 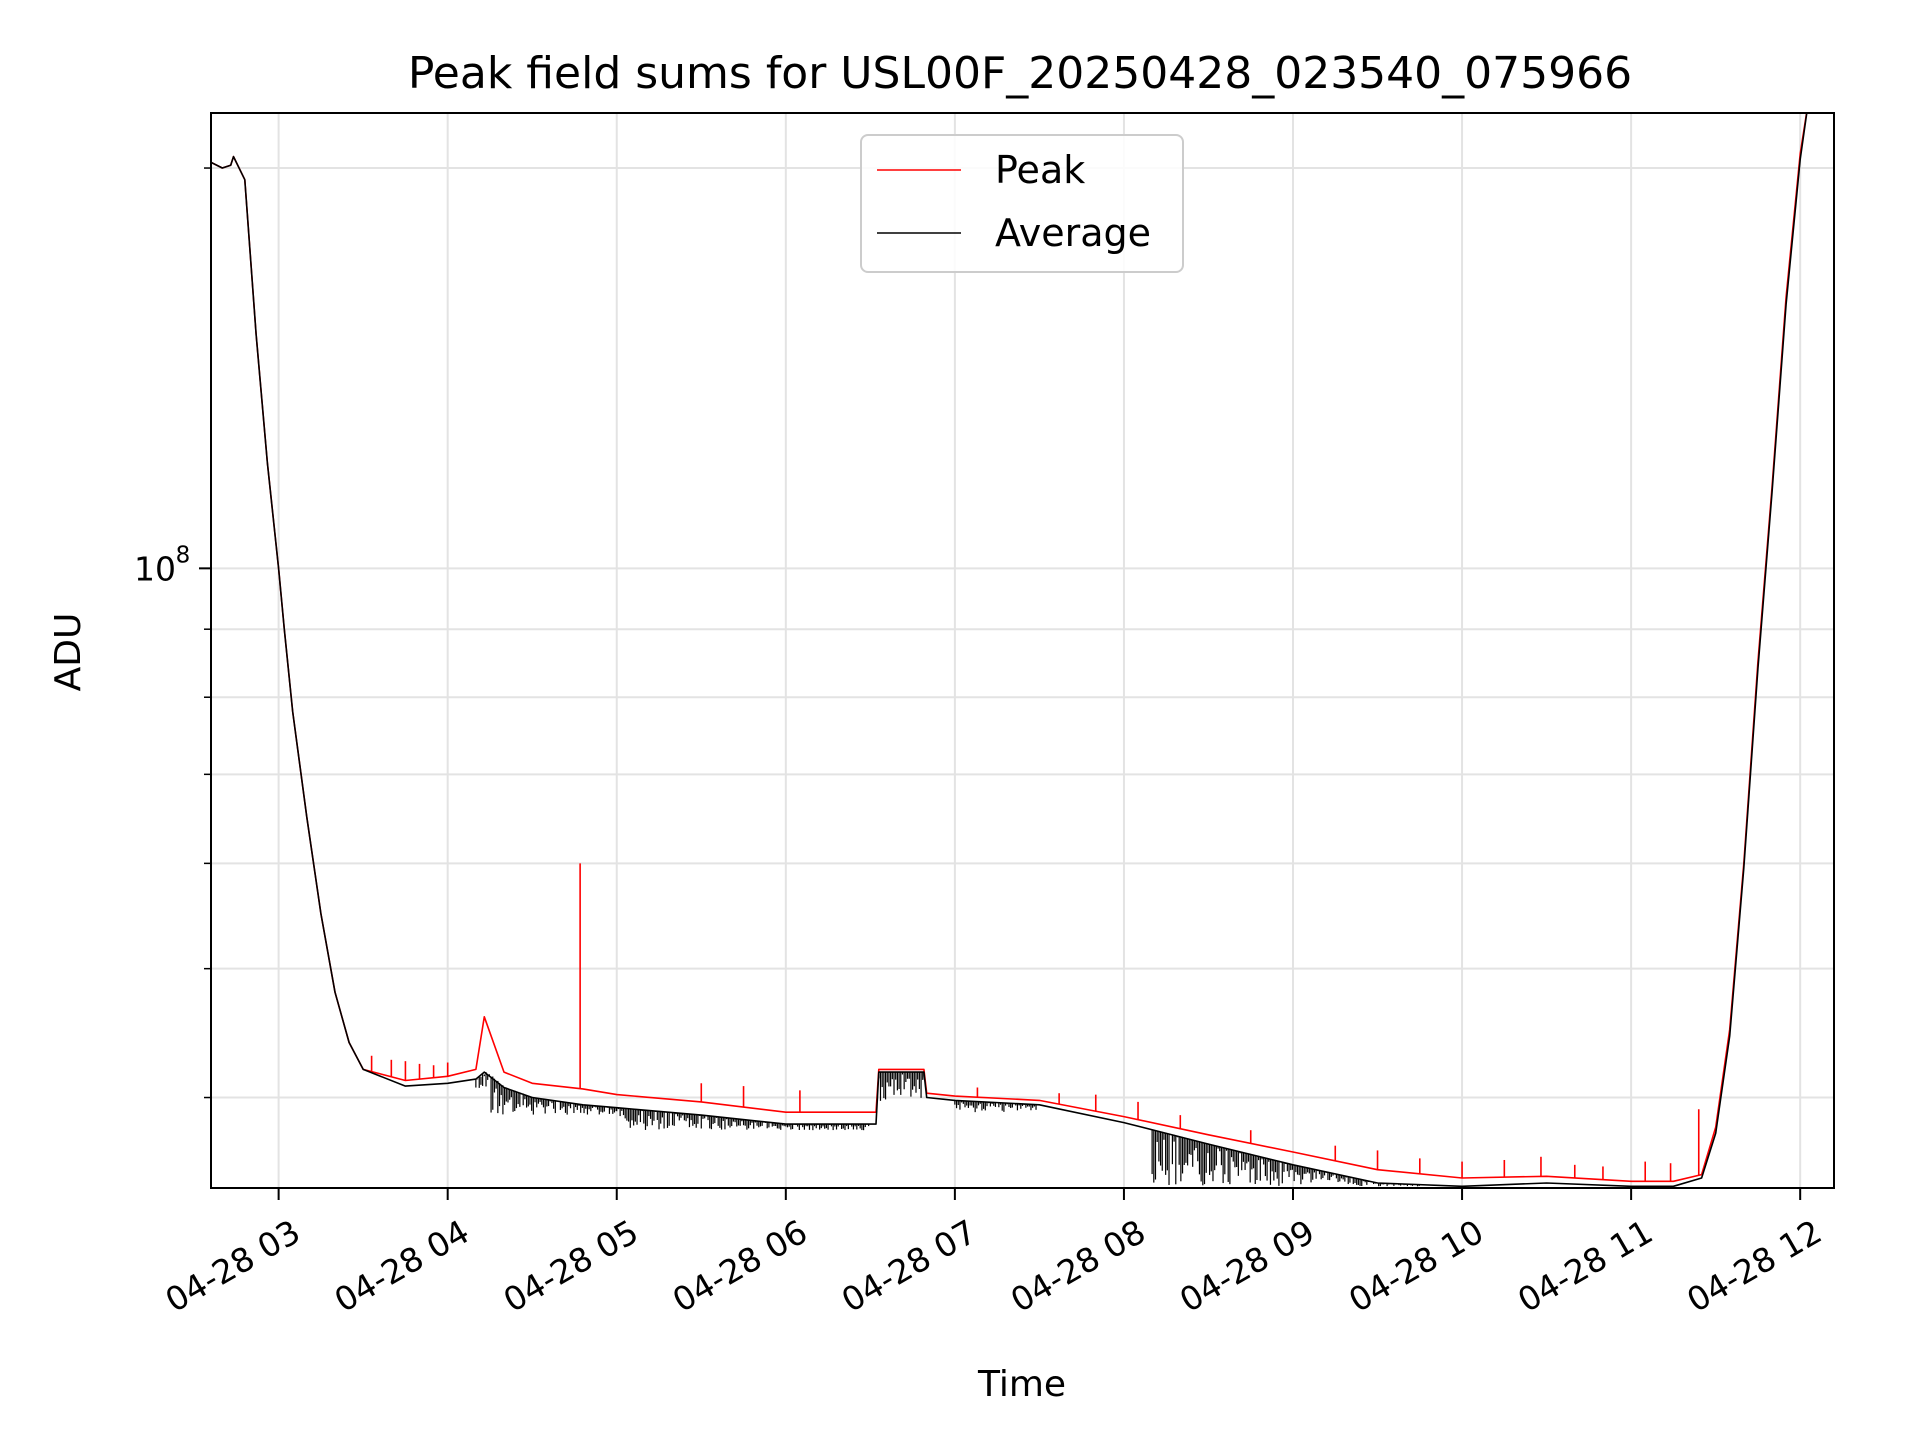 I want to click on y-tick-label-exponent: 8, so click(x=183, y=555).